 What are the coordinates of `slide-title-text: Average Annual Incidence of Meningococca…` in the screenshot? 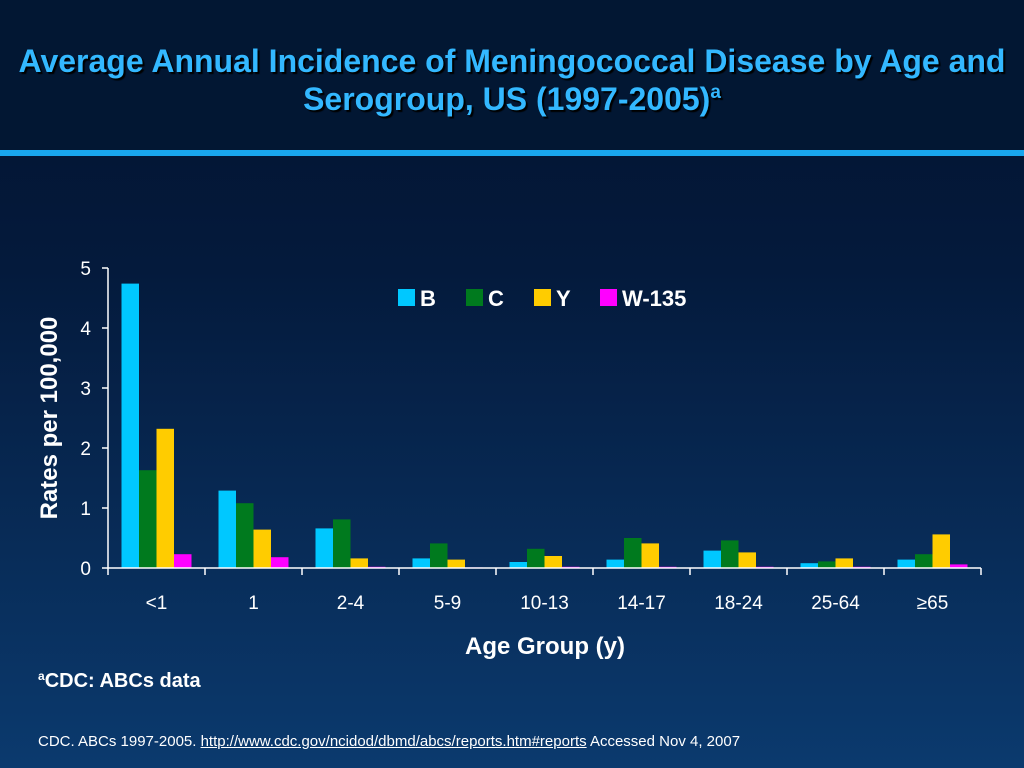 It's located at (512, 80).